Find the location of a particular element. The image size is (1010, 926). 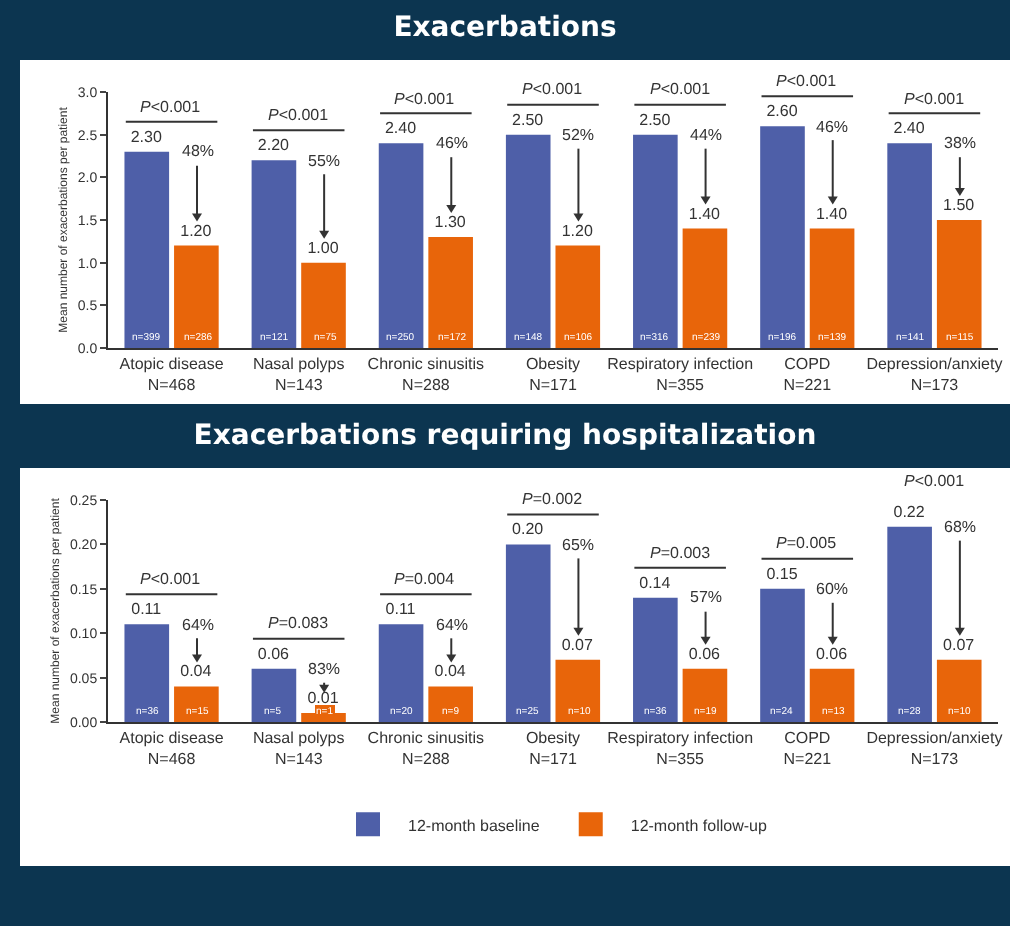

legend-label: 12-month follow-up is located at coordinates (699, 825).